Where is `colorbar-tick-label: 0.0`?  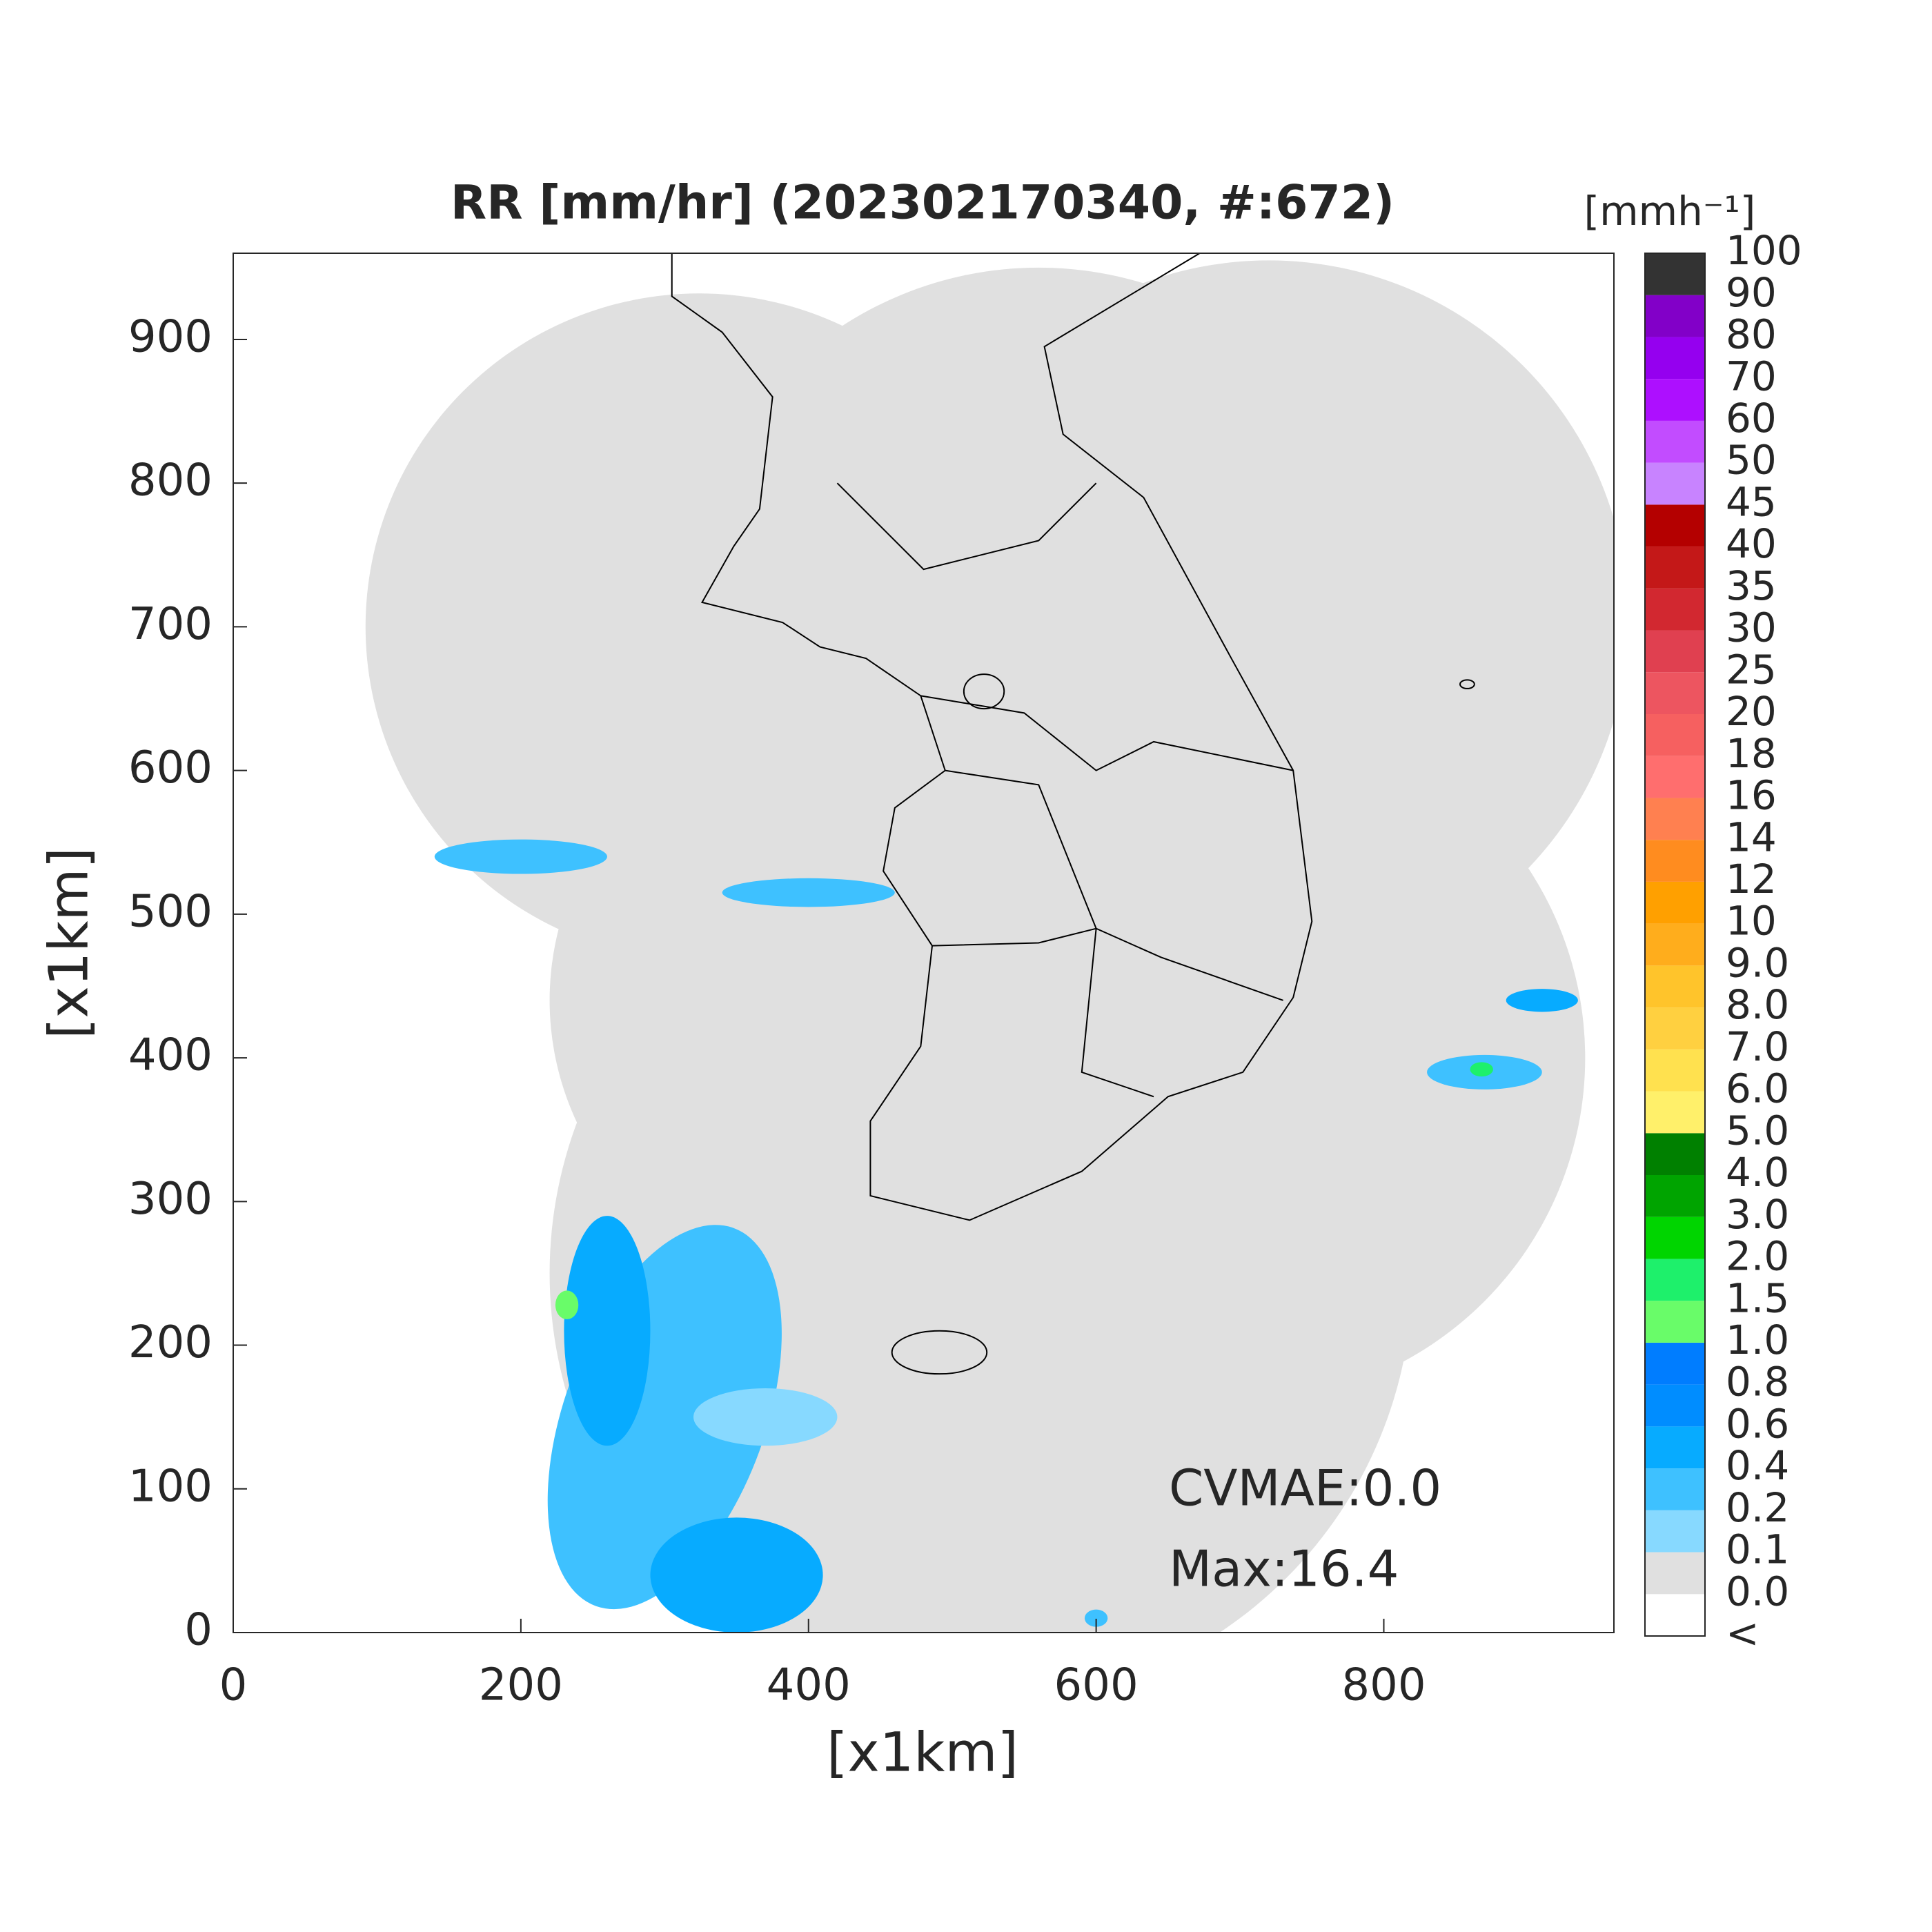
colorbar-tick-label: 0.0 is located at coordinates (1757, 1591).